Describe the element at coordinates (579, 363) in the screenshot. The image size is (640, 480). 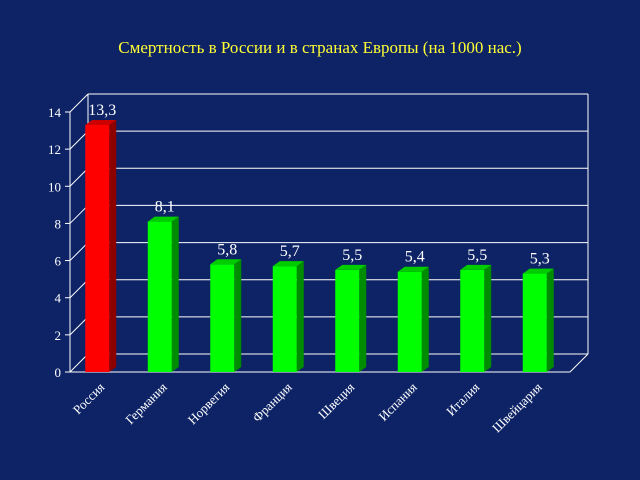
I see `floor-right-edge` at that location.